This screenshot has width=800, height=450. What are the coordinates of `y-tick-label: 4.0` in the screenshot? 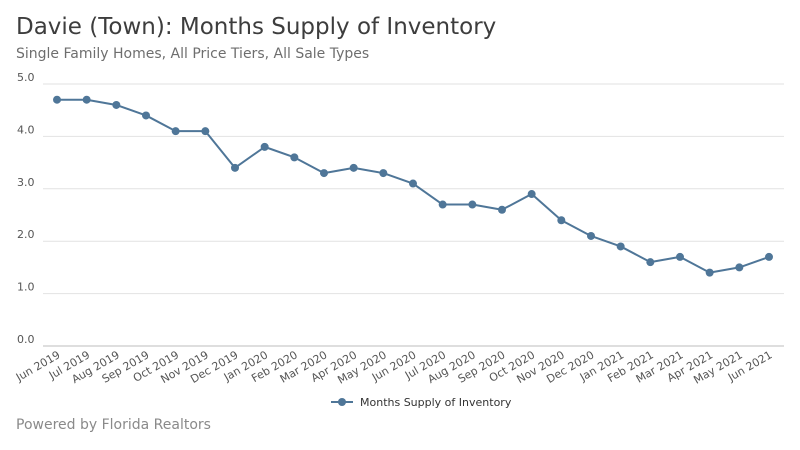 It's located at (26, 129).